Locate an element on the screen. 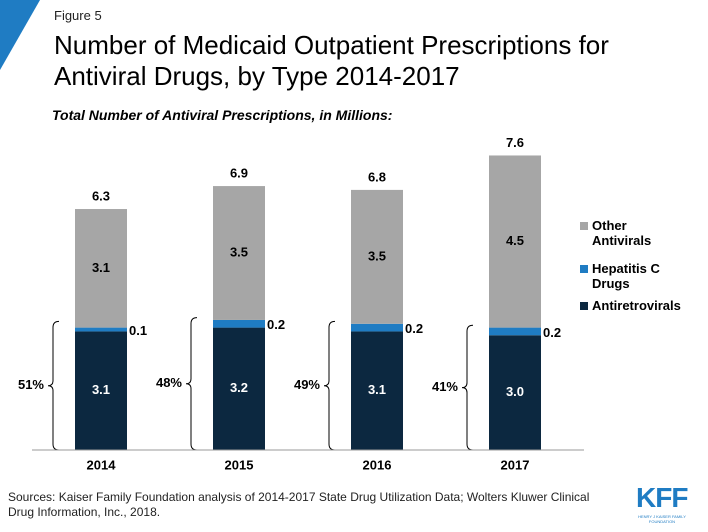 The image size is (708, 532). share-label: 41% is located at coordinates (445, 386).